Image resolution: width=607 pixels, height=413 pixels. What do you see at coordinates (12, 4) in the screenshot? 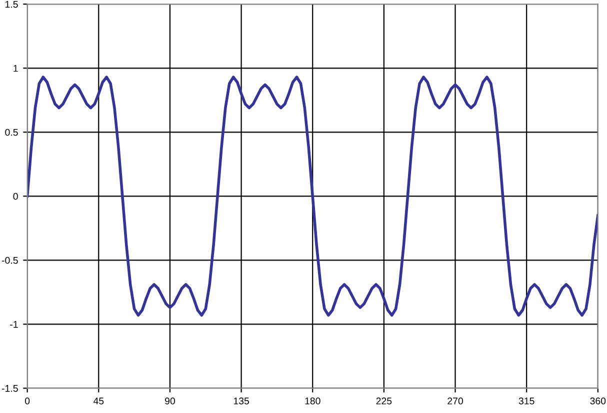
I see `y-tick-label: 1.5` at bounding box center [12, 4].